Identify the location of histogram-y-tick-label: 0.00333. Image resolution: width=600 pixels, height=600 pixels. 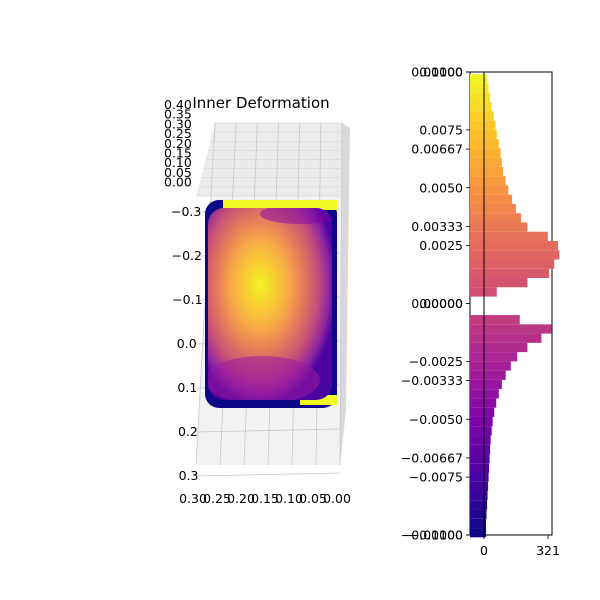
(437, 226).